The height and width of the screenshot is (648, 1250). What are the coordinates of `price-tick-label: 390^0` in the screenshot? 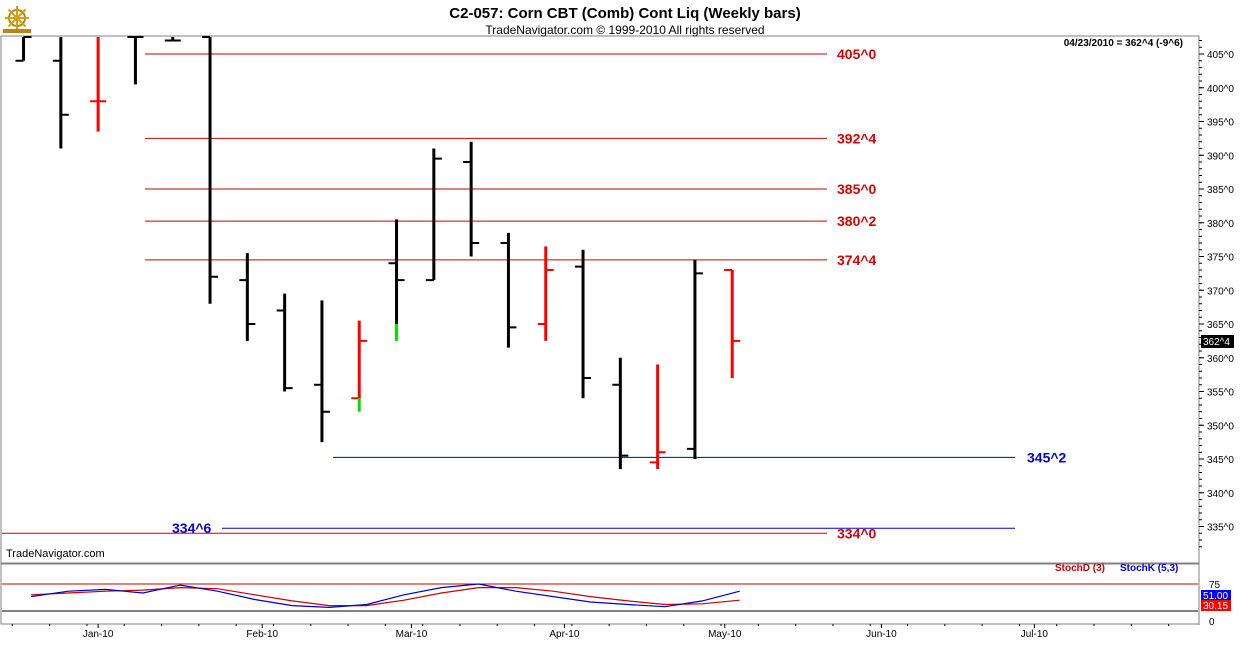 It's located at (1220, 156).